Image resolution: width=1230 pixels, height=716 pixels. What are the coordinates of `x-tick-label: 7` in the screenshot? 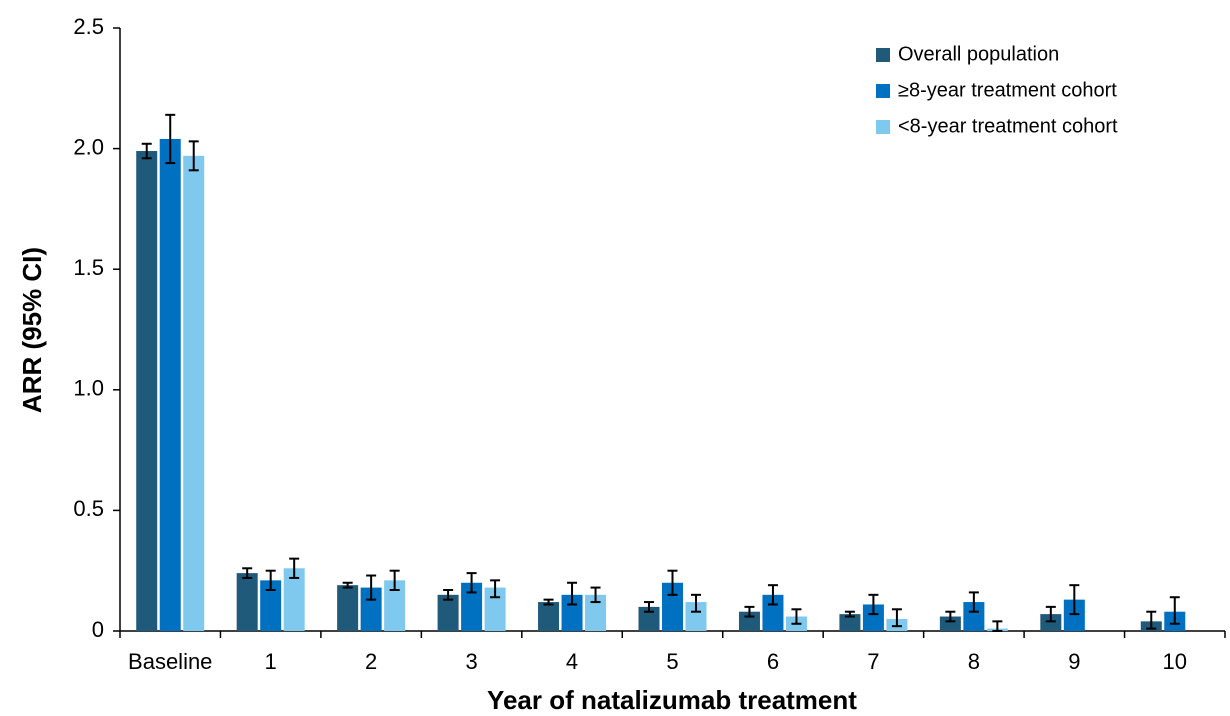 It's located at (873, 661).